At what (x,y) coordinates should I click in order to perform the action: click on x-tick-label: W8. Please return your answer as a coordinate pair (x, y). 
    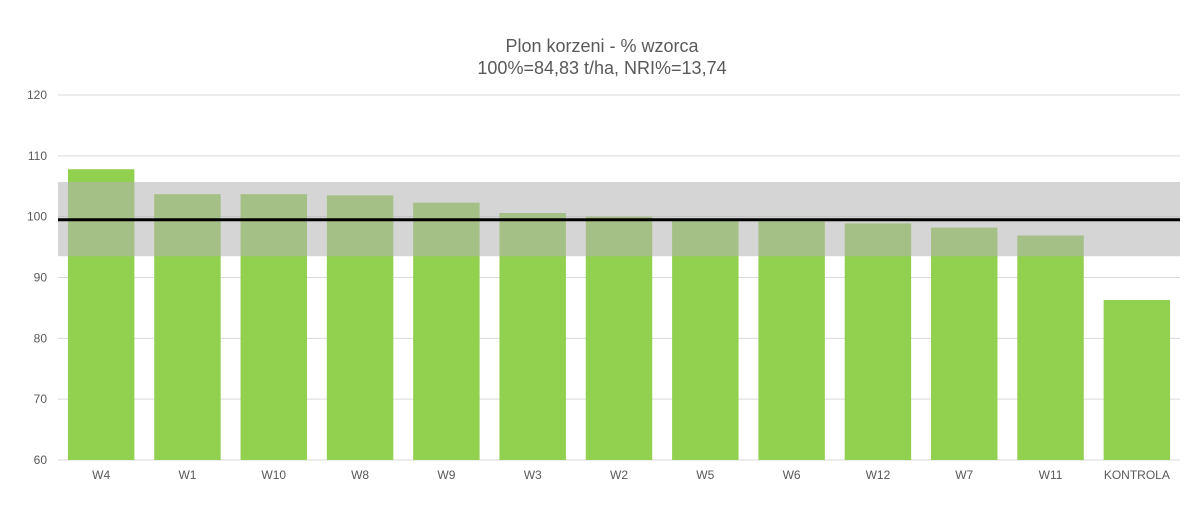
    Looking at the image, I should click on (360, 475).